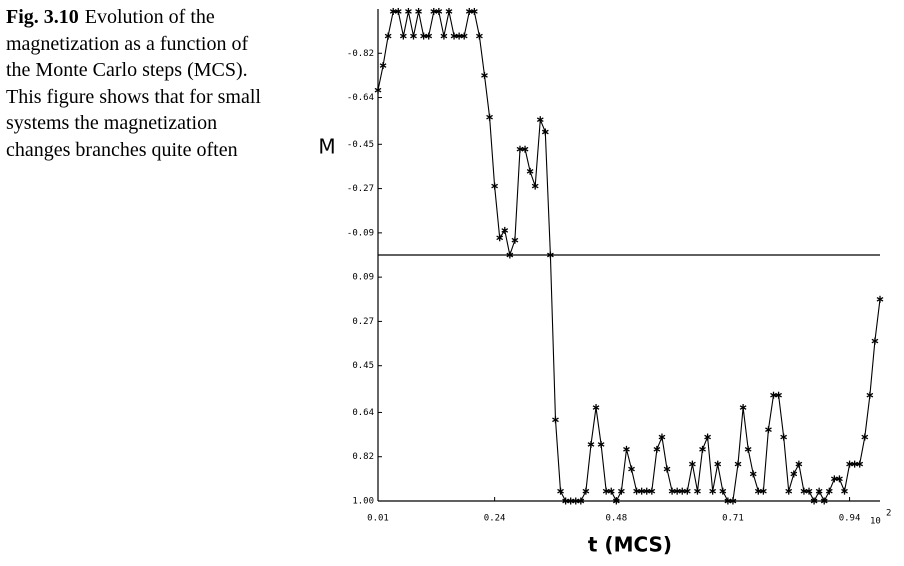 Image resolution: width=904 pixels, height=566 pixels. I want to click on y-tick-label: -0.64, so click(360, 98).